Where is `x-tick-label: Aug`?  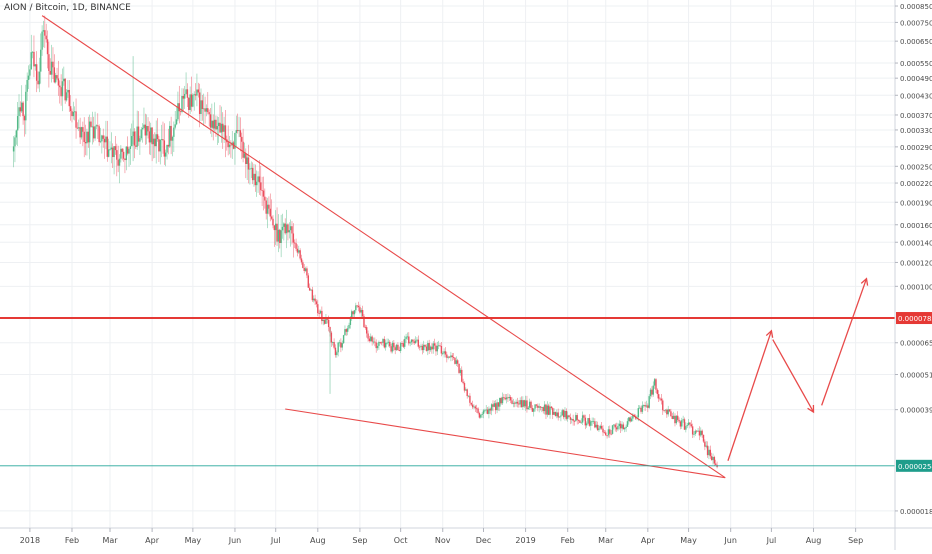
x-tick-label: Aug is located at coordinates (814, 540).